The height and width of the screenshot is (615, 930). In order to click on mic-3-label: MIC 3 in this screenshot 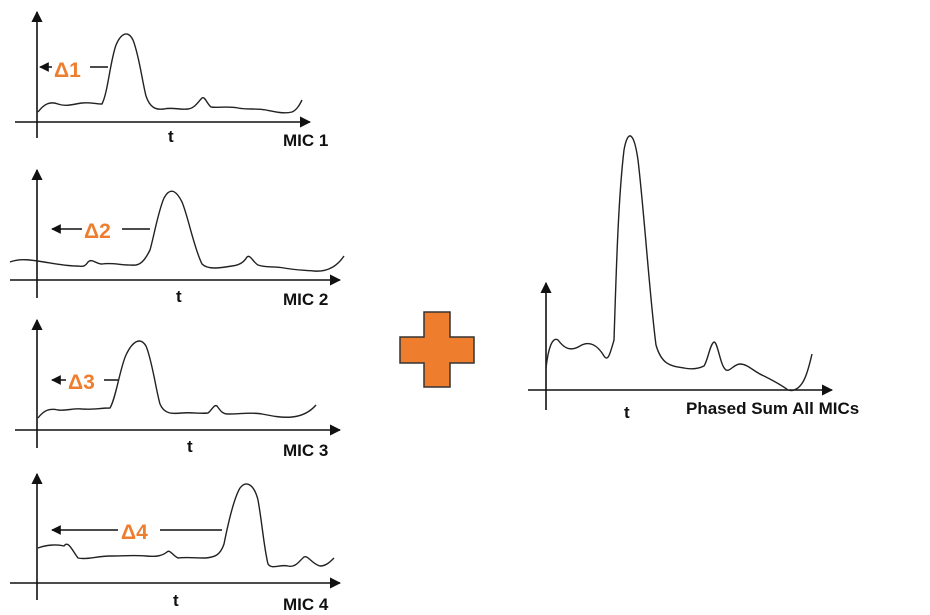, I will do `click(305, 450)`.